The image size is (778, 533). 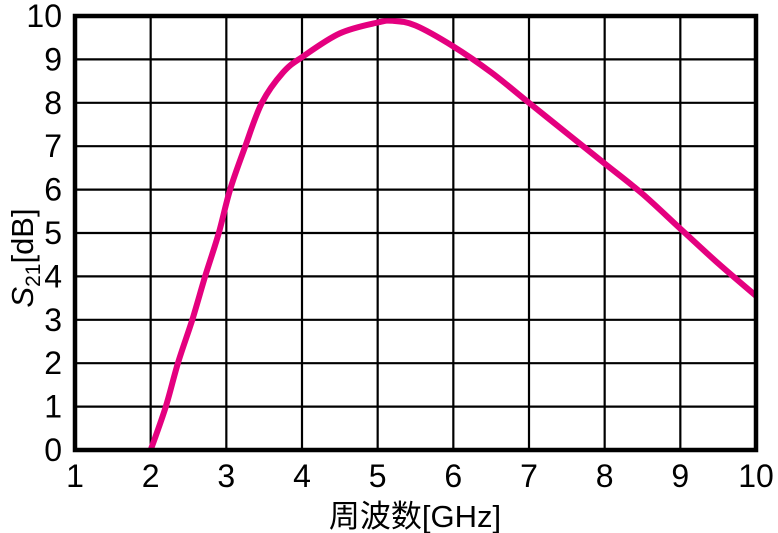 What do you see at coordinates (605, 476) in the screenshot?
I see `x-tick-label: 8` at bounding box center [605, 476].